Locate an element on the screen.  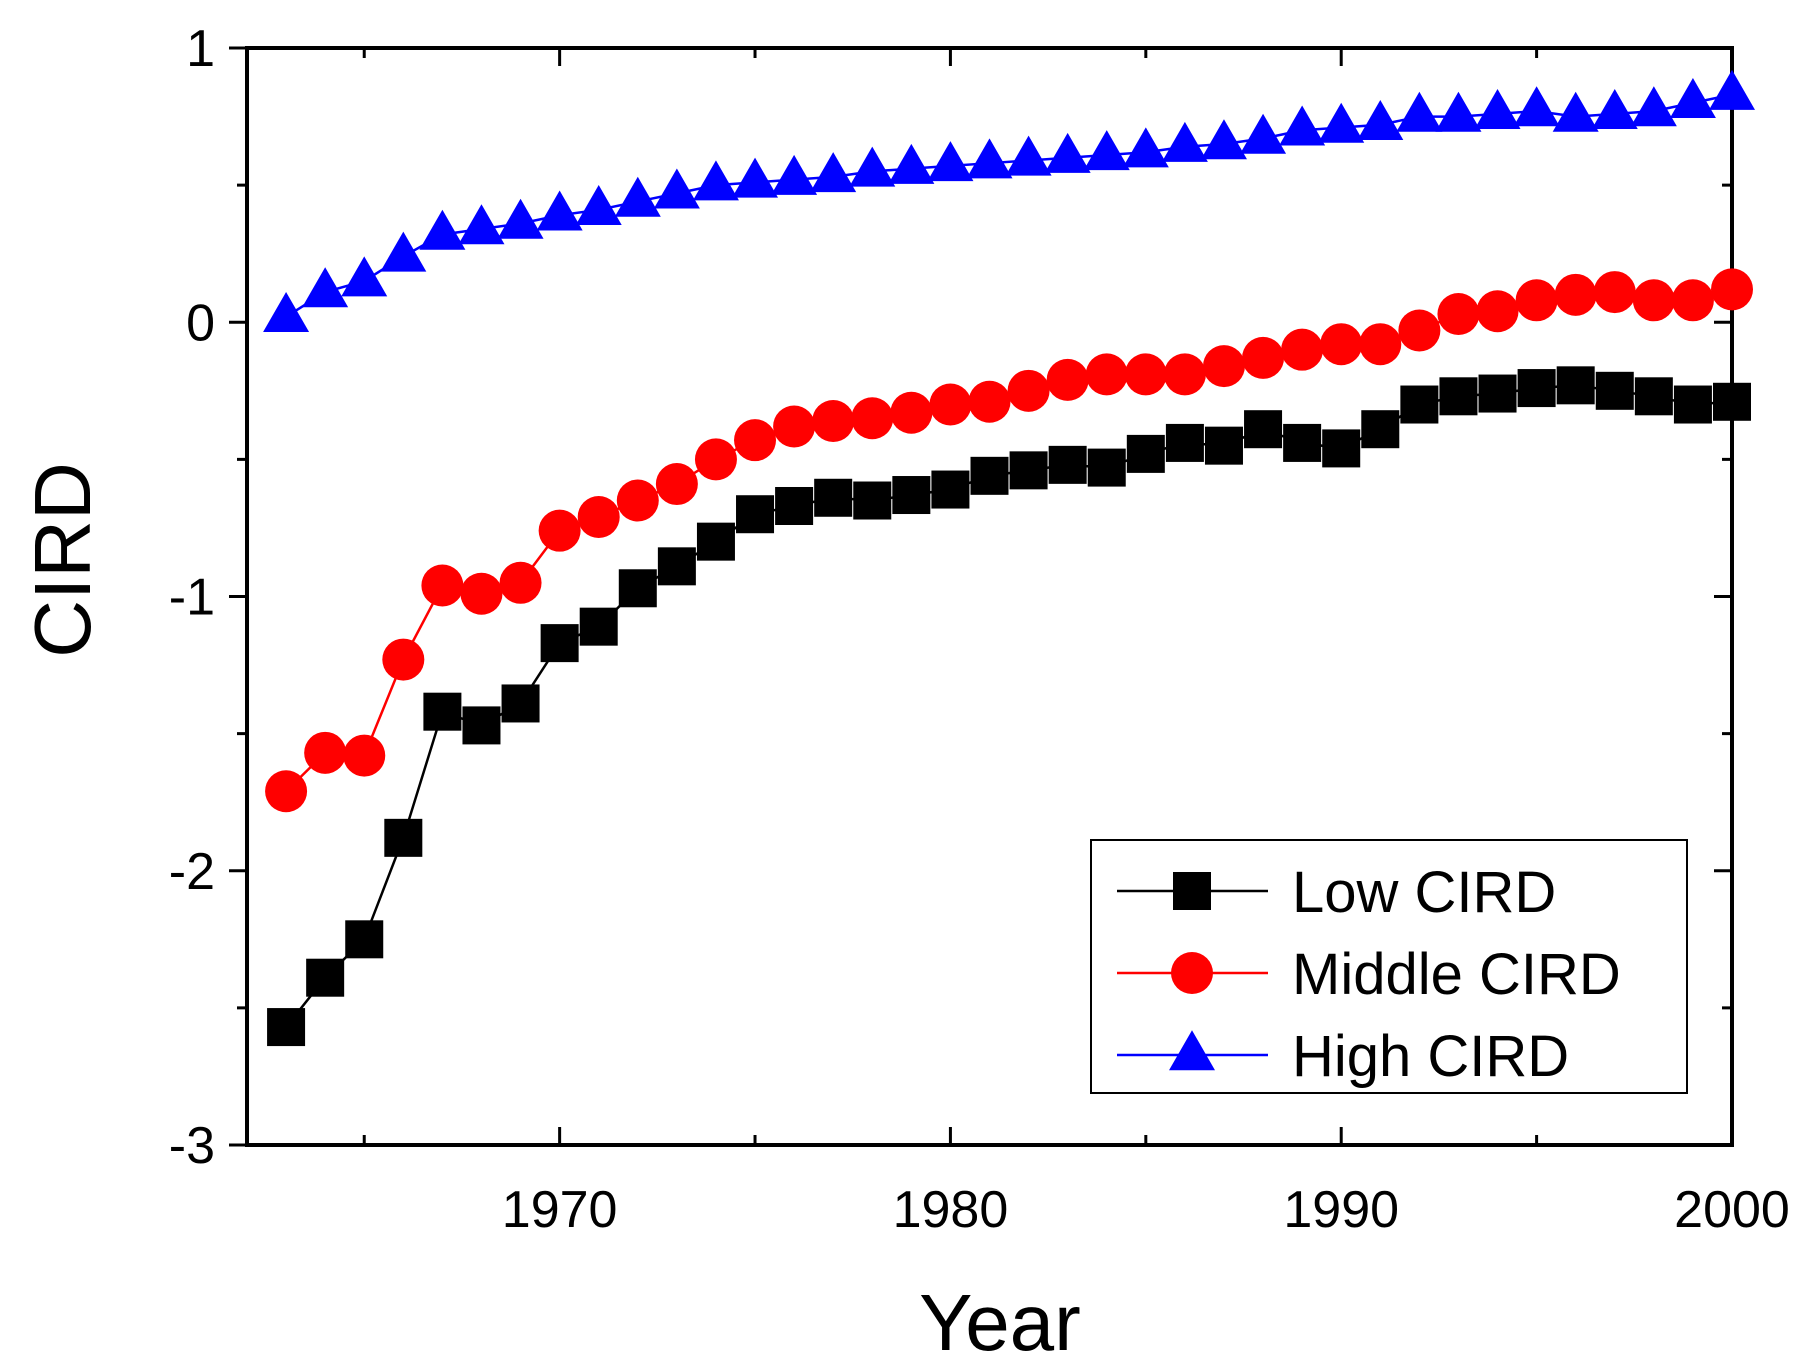
x-tick-label: 2000 is located at coordinates (1732, 1210).